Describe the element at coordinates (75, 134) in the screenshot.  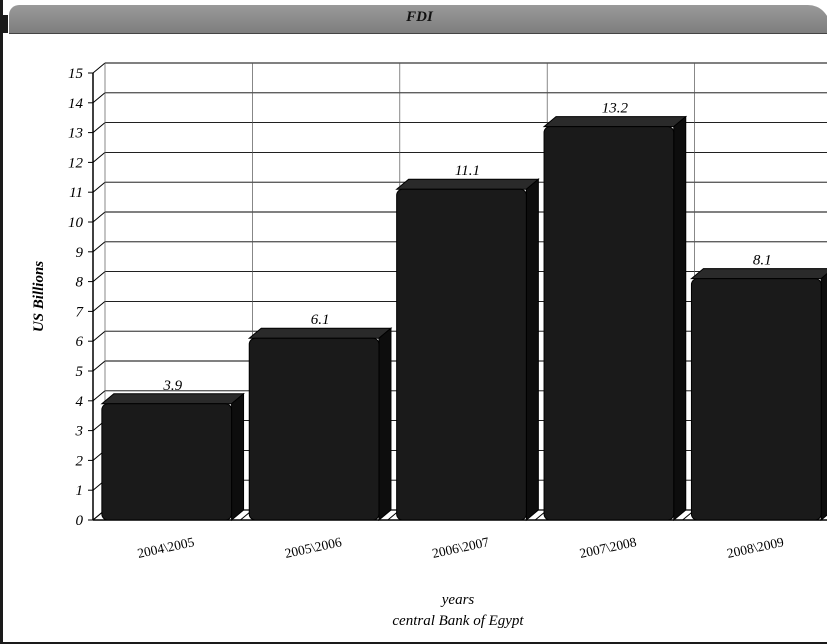
I see `y-tick-label: 13` at that location.